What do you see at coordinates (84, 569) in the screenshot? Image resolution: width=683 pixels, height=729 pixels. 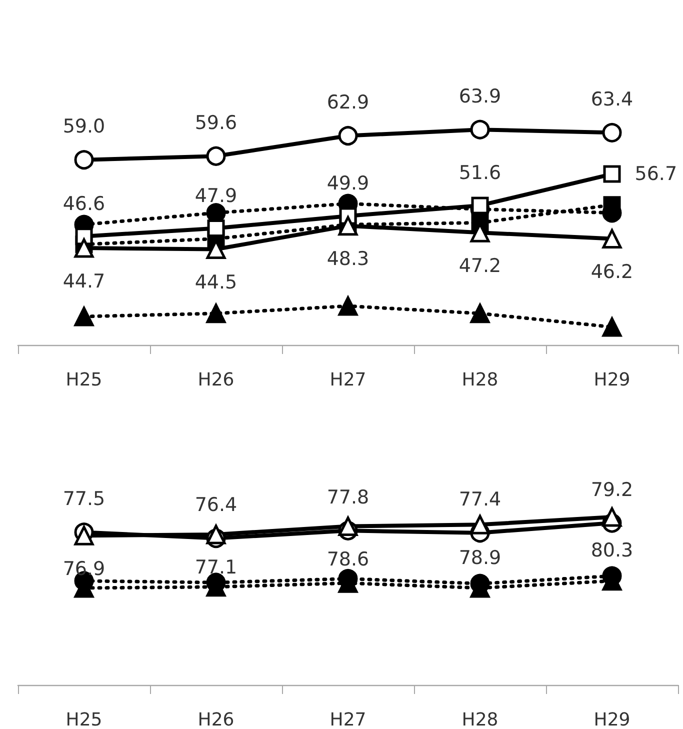 I see `data-label: 76.9` at bounding box center [84, 569].